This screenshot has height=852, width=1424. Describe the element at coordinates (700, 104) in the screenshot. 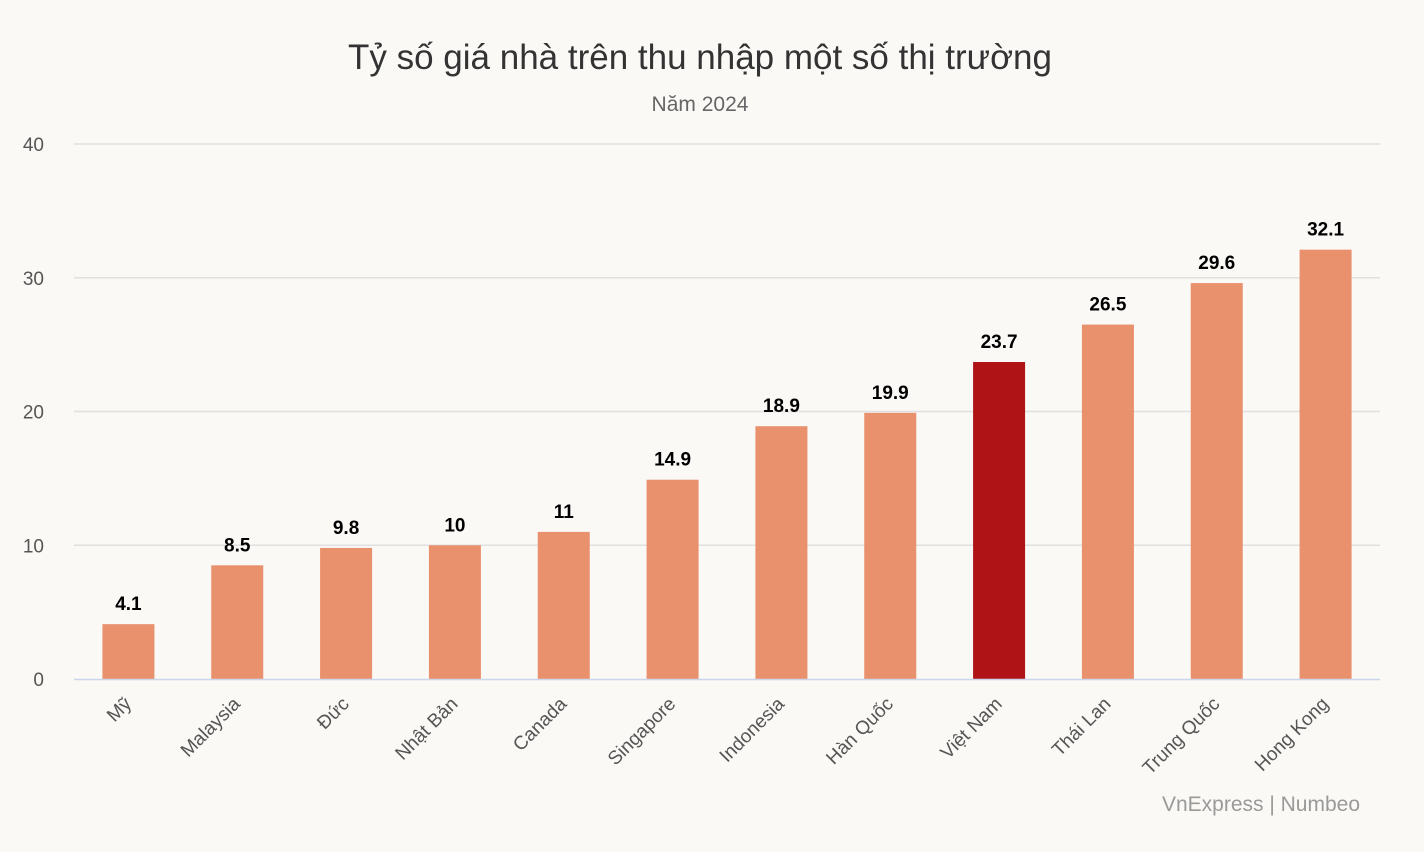

I see `chart-subtitle: Năm 2024` at that location.